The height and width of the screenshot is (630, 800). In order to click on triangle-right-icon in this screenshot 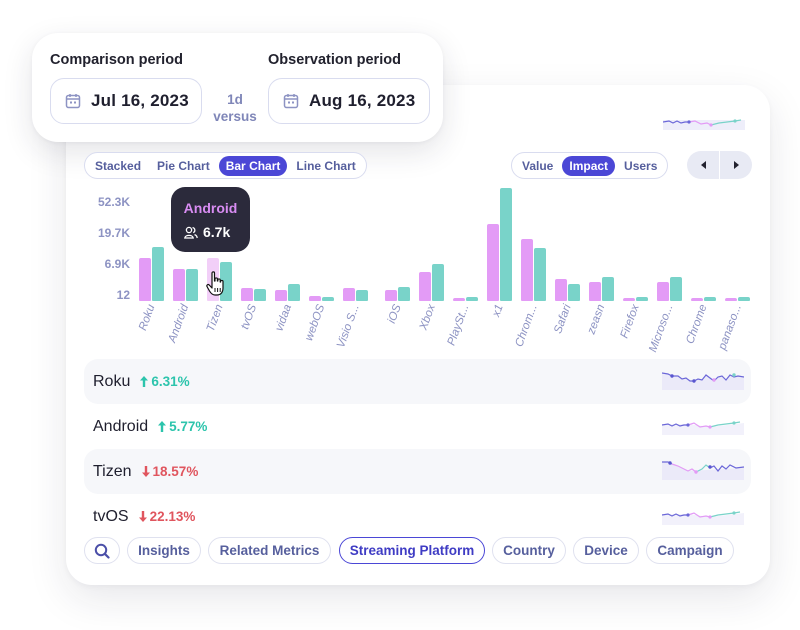, I will do `click(736, 165)`.